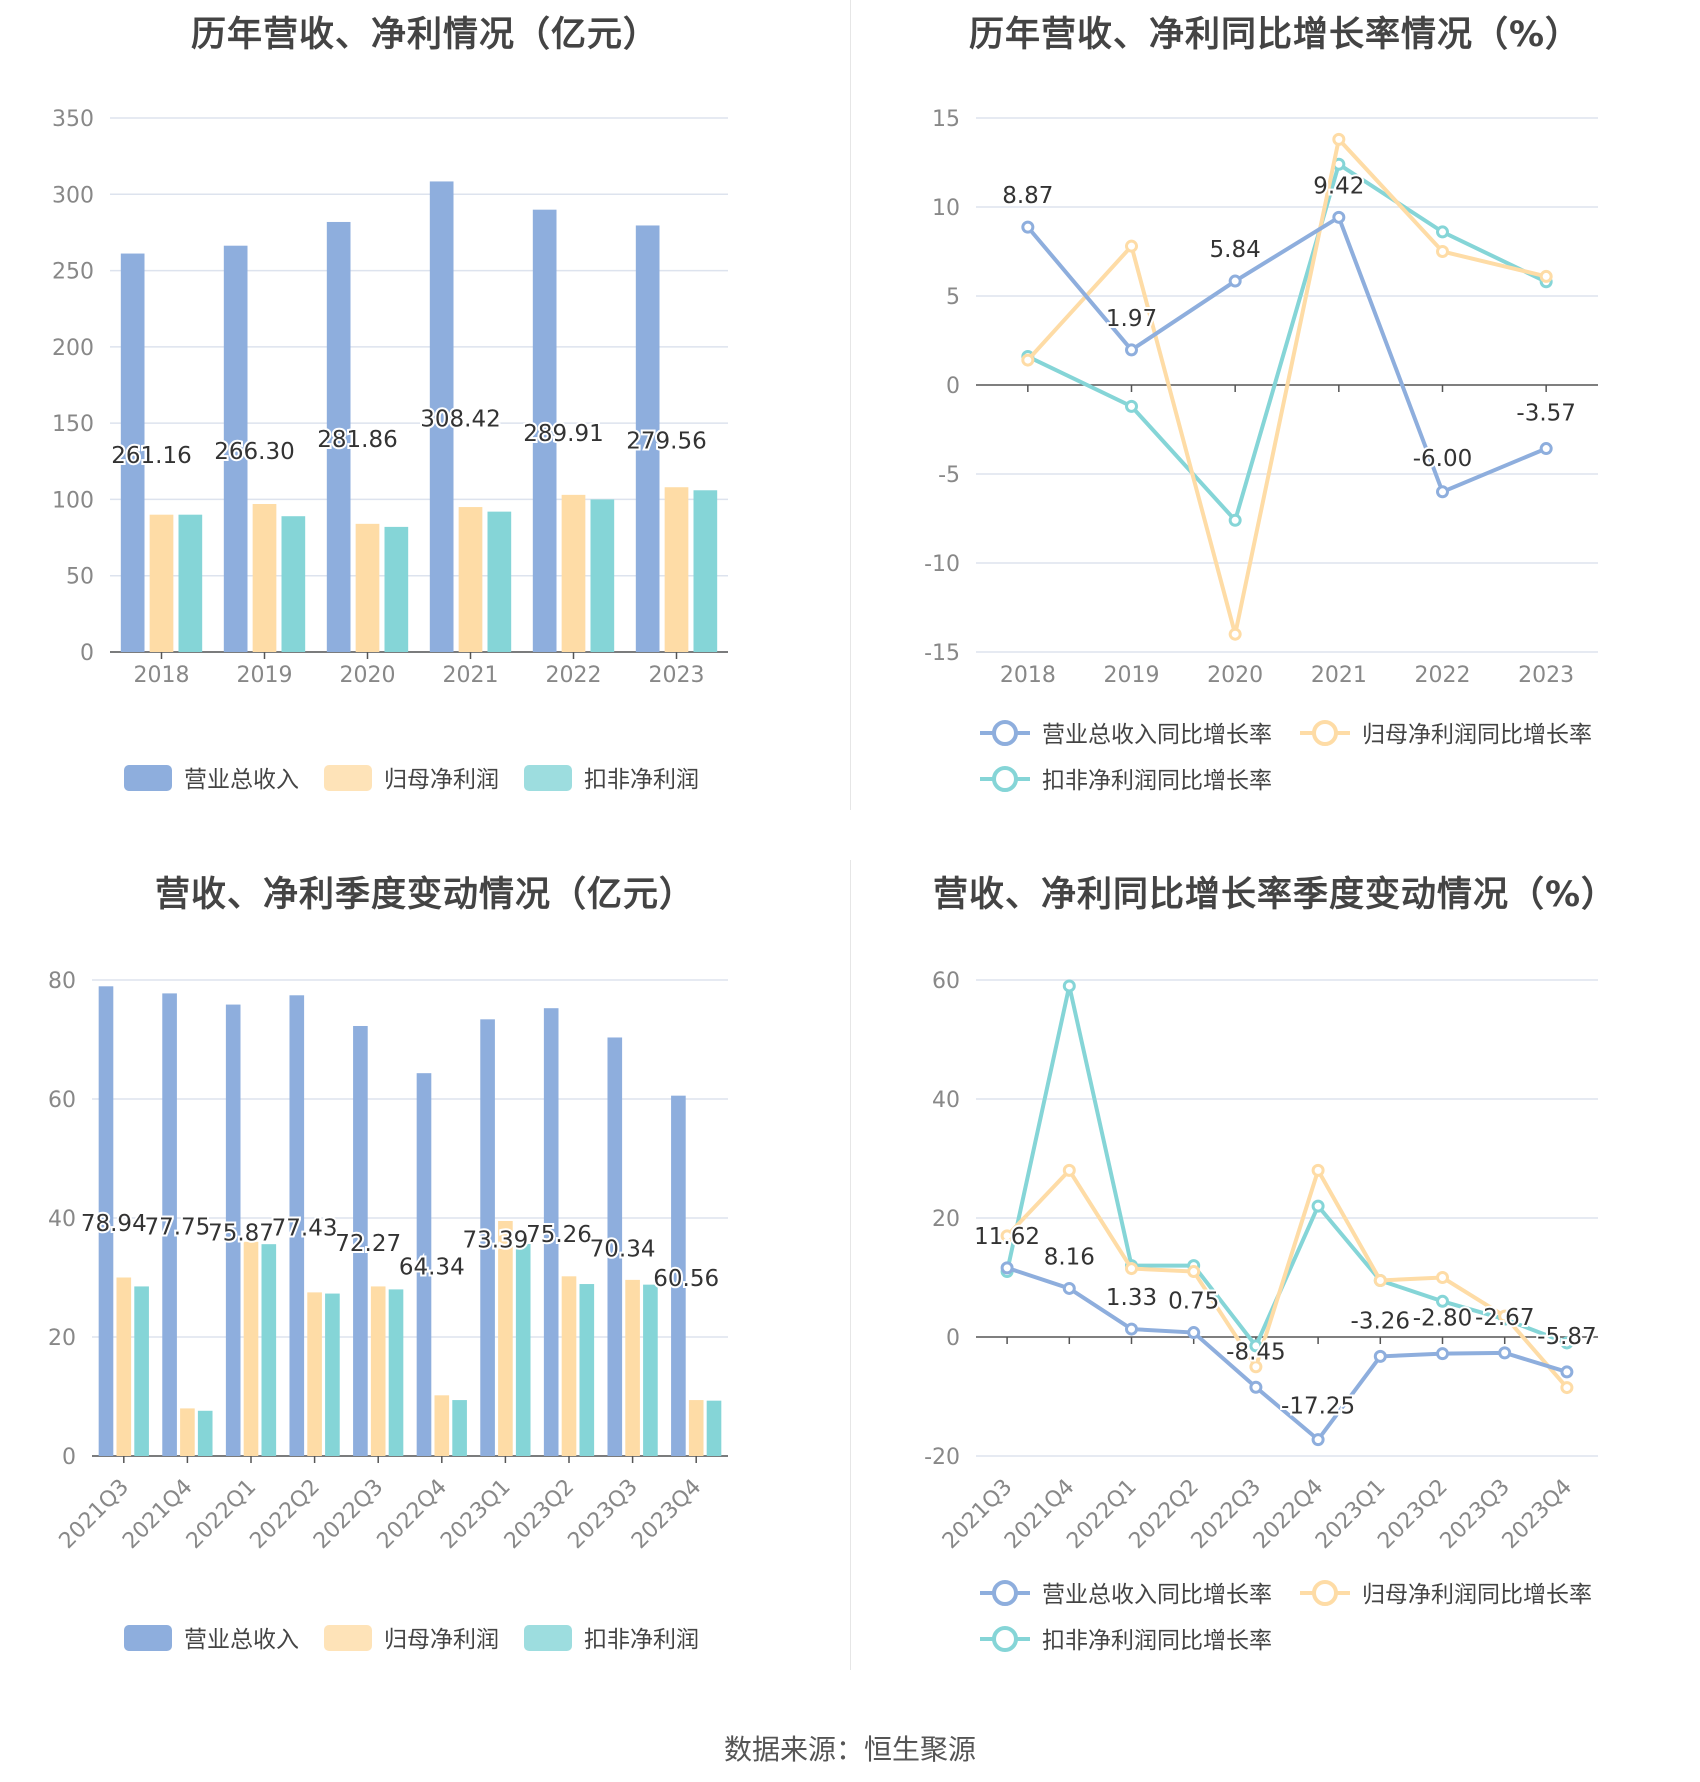  What do you see at coordinates (949, 475) in the screenshot?
I see `y-tick-label: -5` at bounding box center [949, 475].